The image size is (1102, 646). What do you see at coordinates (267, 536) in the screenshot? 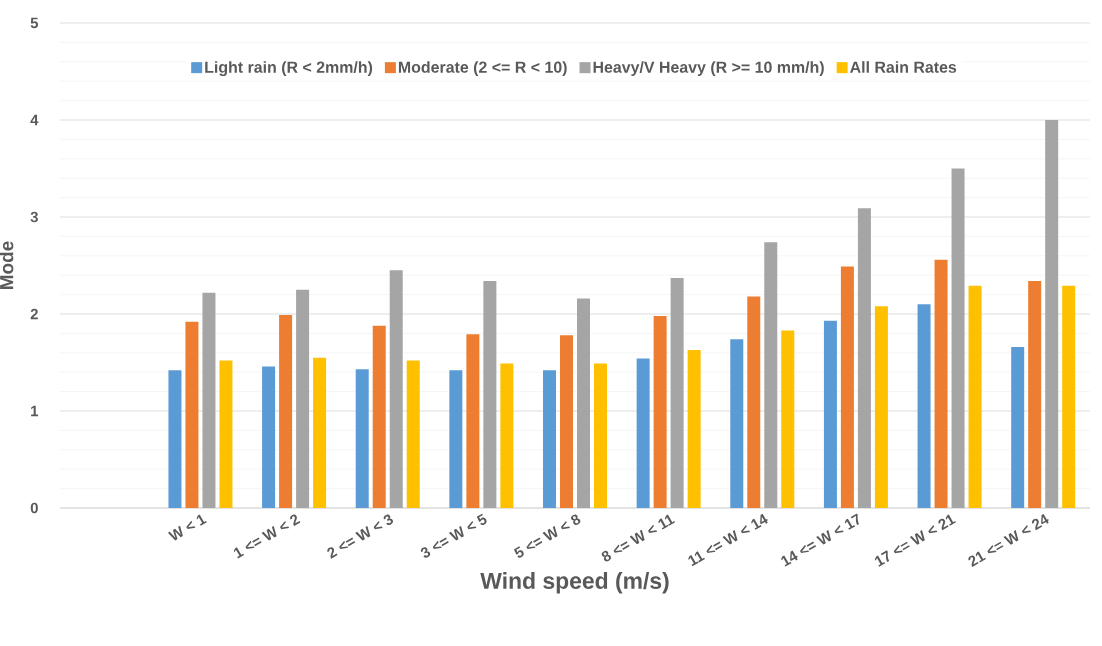
I see `x-tick-label: 1 <= W < 2` at bounding box center [267, 536].